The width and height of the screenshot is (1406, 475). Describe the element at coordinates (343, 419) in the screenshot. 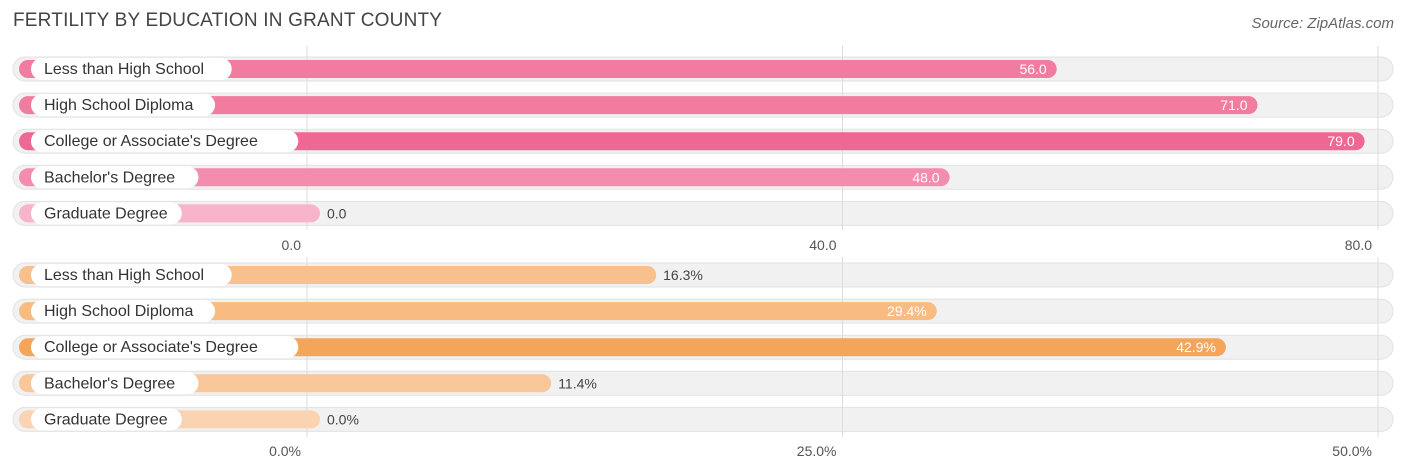

I see `value-label: 0.0%` at that location.